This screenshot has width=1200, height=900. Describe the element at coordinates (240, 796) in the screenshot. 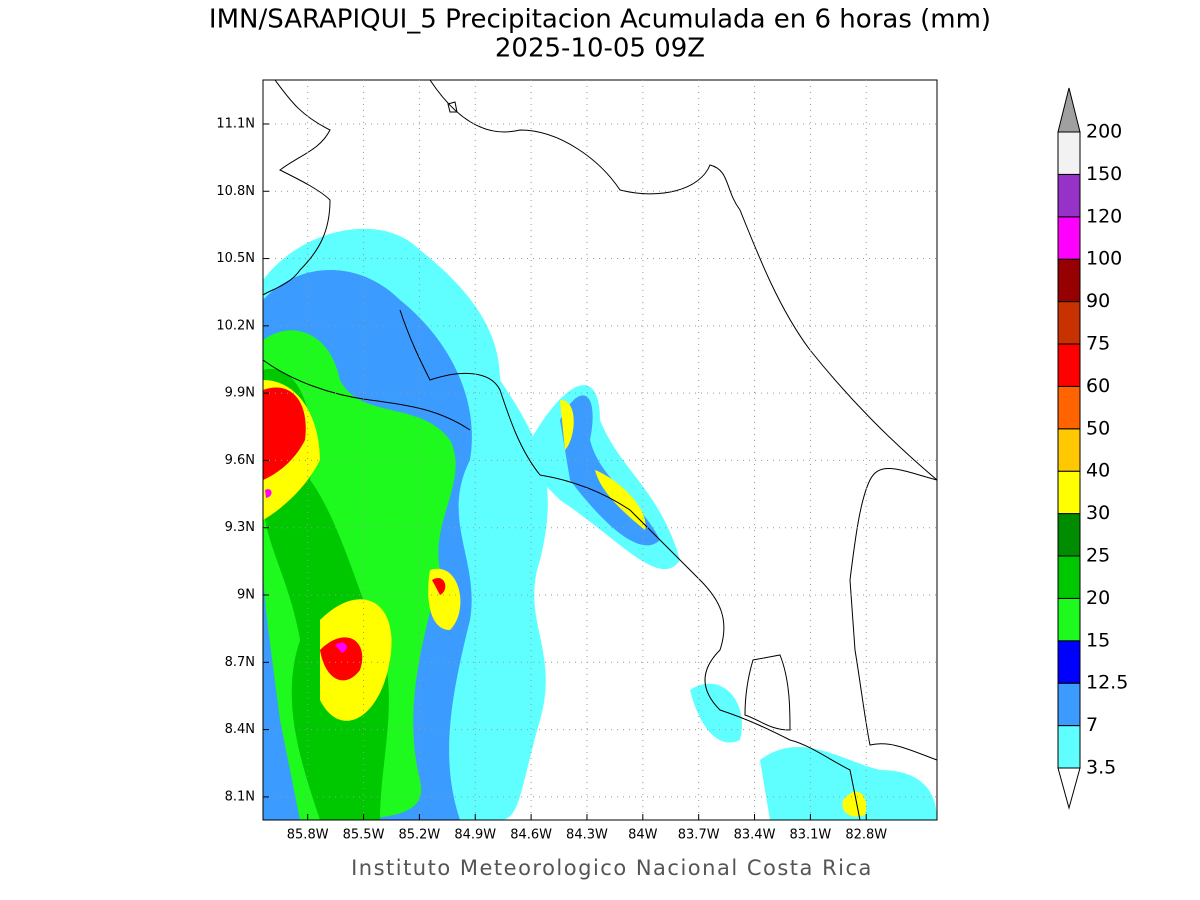

I see `y-tick-label: 8.1N` at that location.